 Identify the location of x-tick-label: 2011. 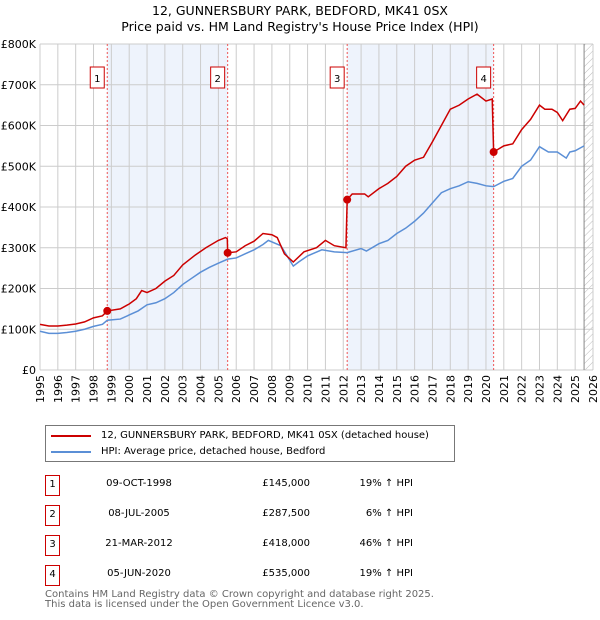
(325, 389).